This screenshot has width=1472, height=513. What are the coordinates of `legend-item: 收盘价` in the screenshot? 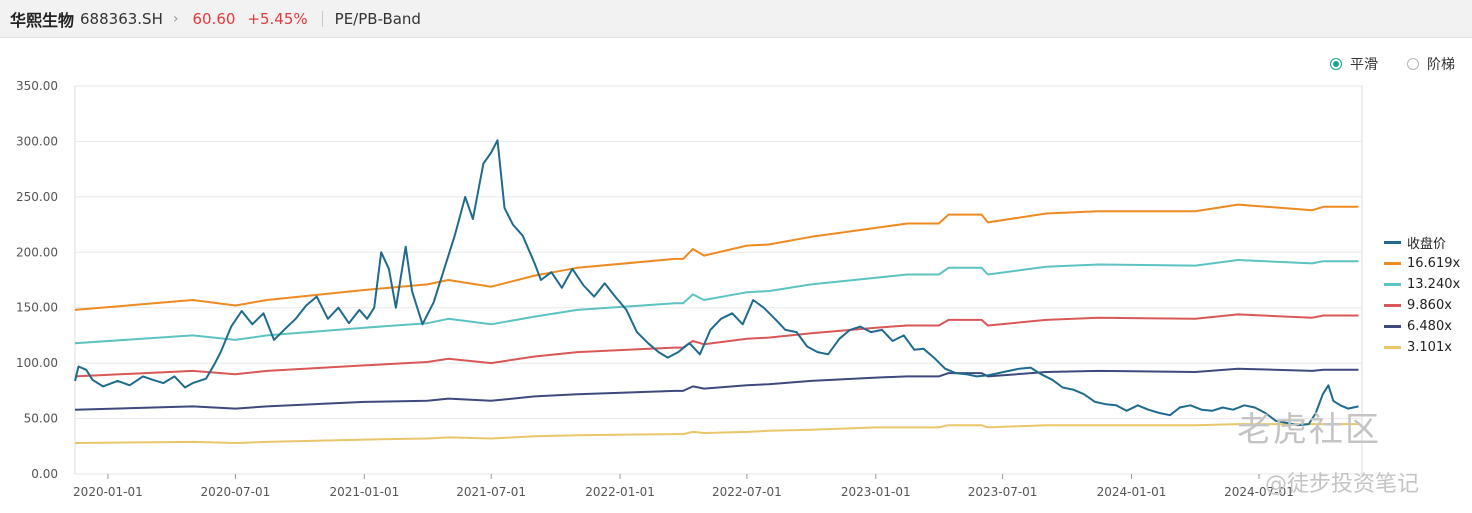 It's located at (1422, 242).